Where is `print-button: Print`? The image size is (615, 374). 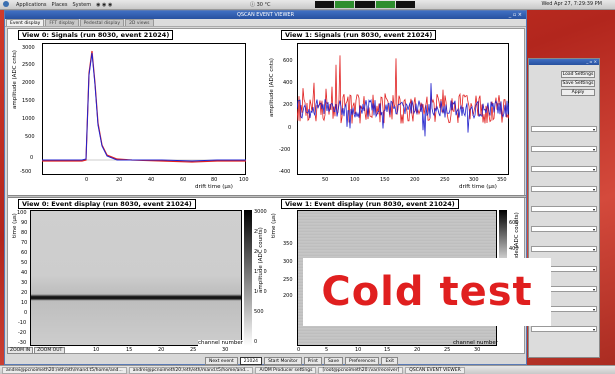 print-button: Print is located at coordinates (312, 361).